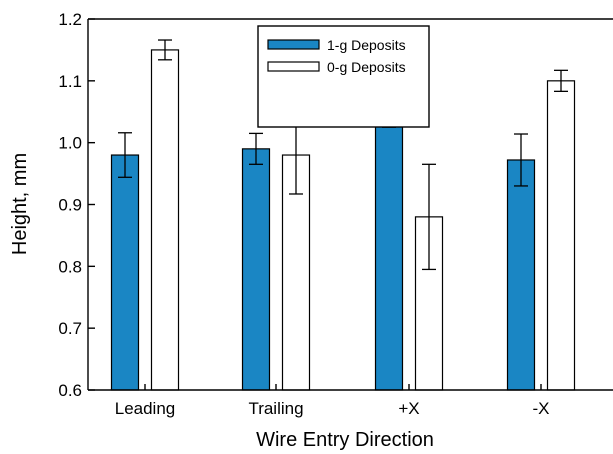 This screenshot has width=613, height=454. What do you see at coordinates (408, 408) in the screenshot?
I see `x-tick-label: +X` at bounding box center [408, 408].